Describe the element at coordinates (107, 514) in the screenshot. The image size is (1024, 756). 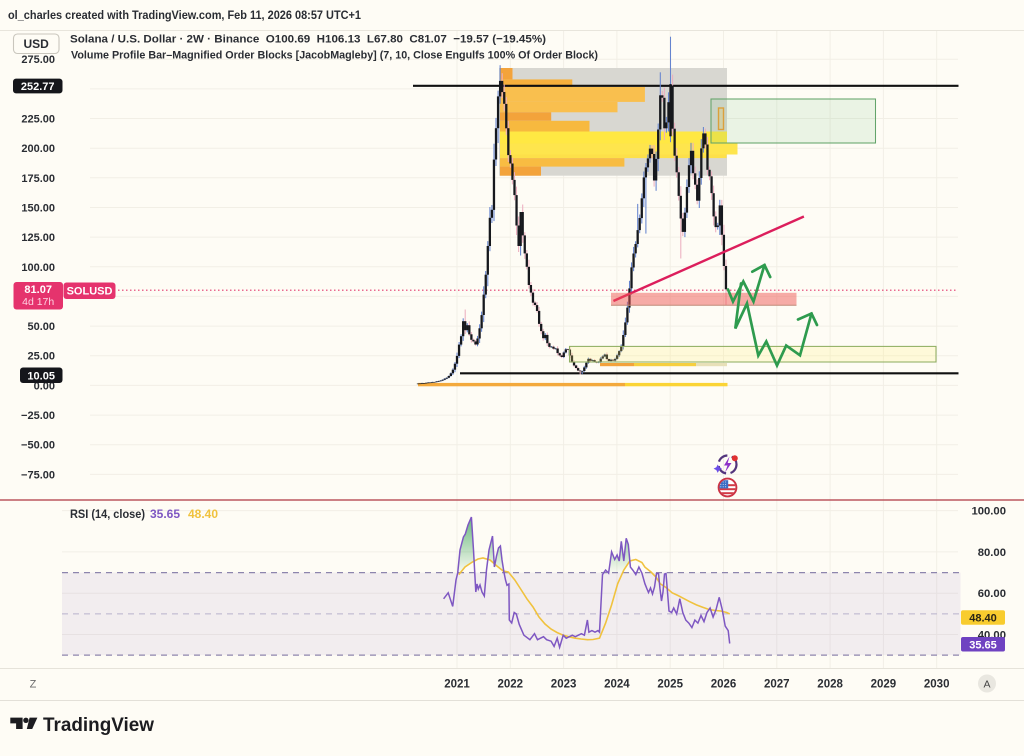
I see `svg-text: RSI (14, close)` at that location.